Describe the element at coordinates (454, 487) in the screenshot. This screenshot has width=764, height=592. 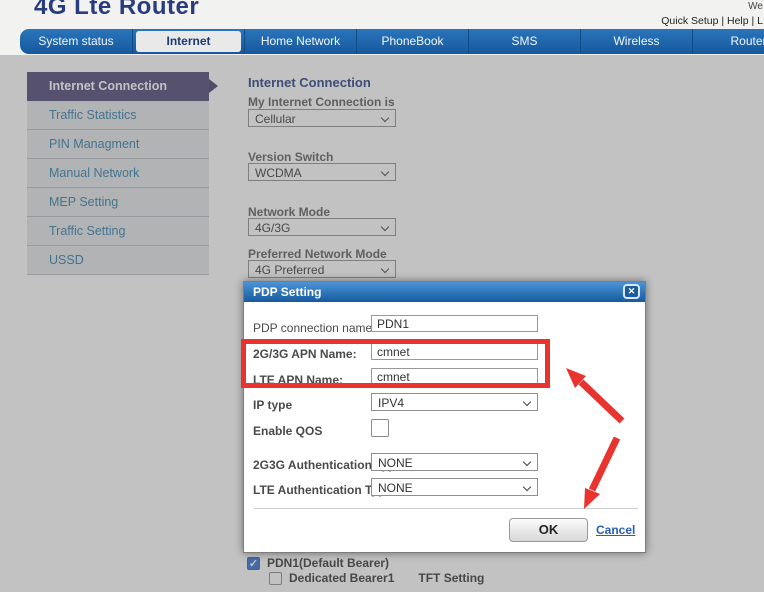
I see `auth-lte-select: NONE` at that location.